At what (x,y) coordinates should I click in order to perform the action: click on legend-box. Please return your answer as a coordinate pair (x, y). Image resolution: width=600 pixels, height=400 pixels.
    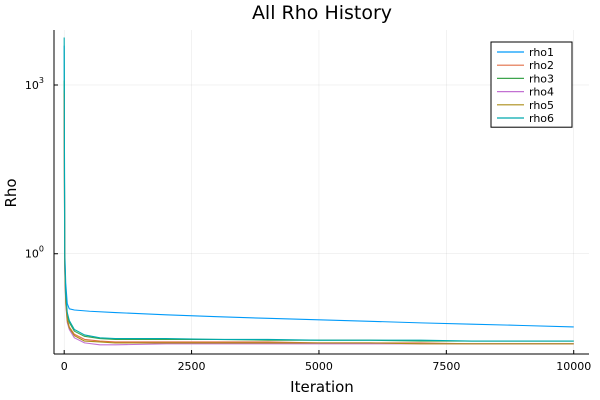
    Looking at the image, I should click on (531, 84).